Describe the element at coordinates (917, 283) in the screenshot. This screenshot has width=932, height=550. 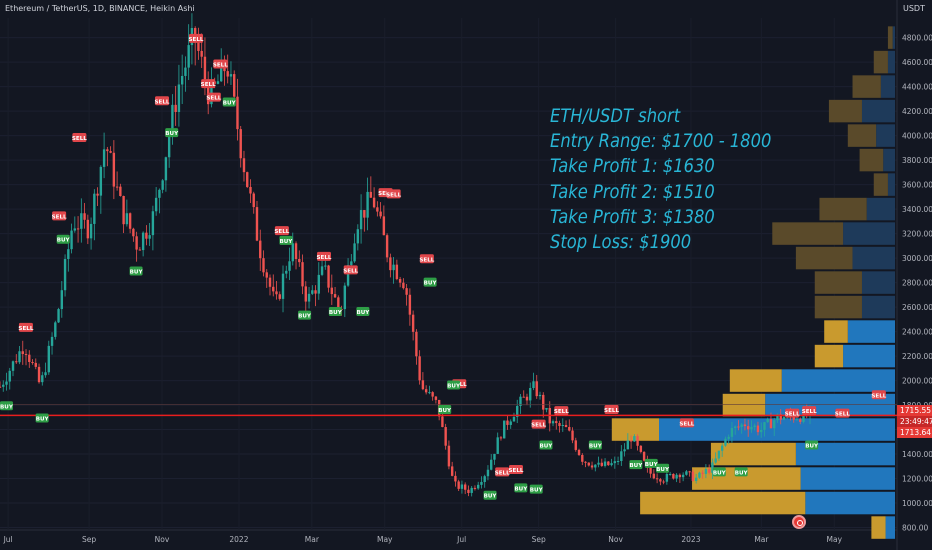
I see `y-tick-label: 2800.00` at that location.